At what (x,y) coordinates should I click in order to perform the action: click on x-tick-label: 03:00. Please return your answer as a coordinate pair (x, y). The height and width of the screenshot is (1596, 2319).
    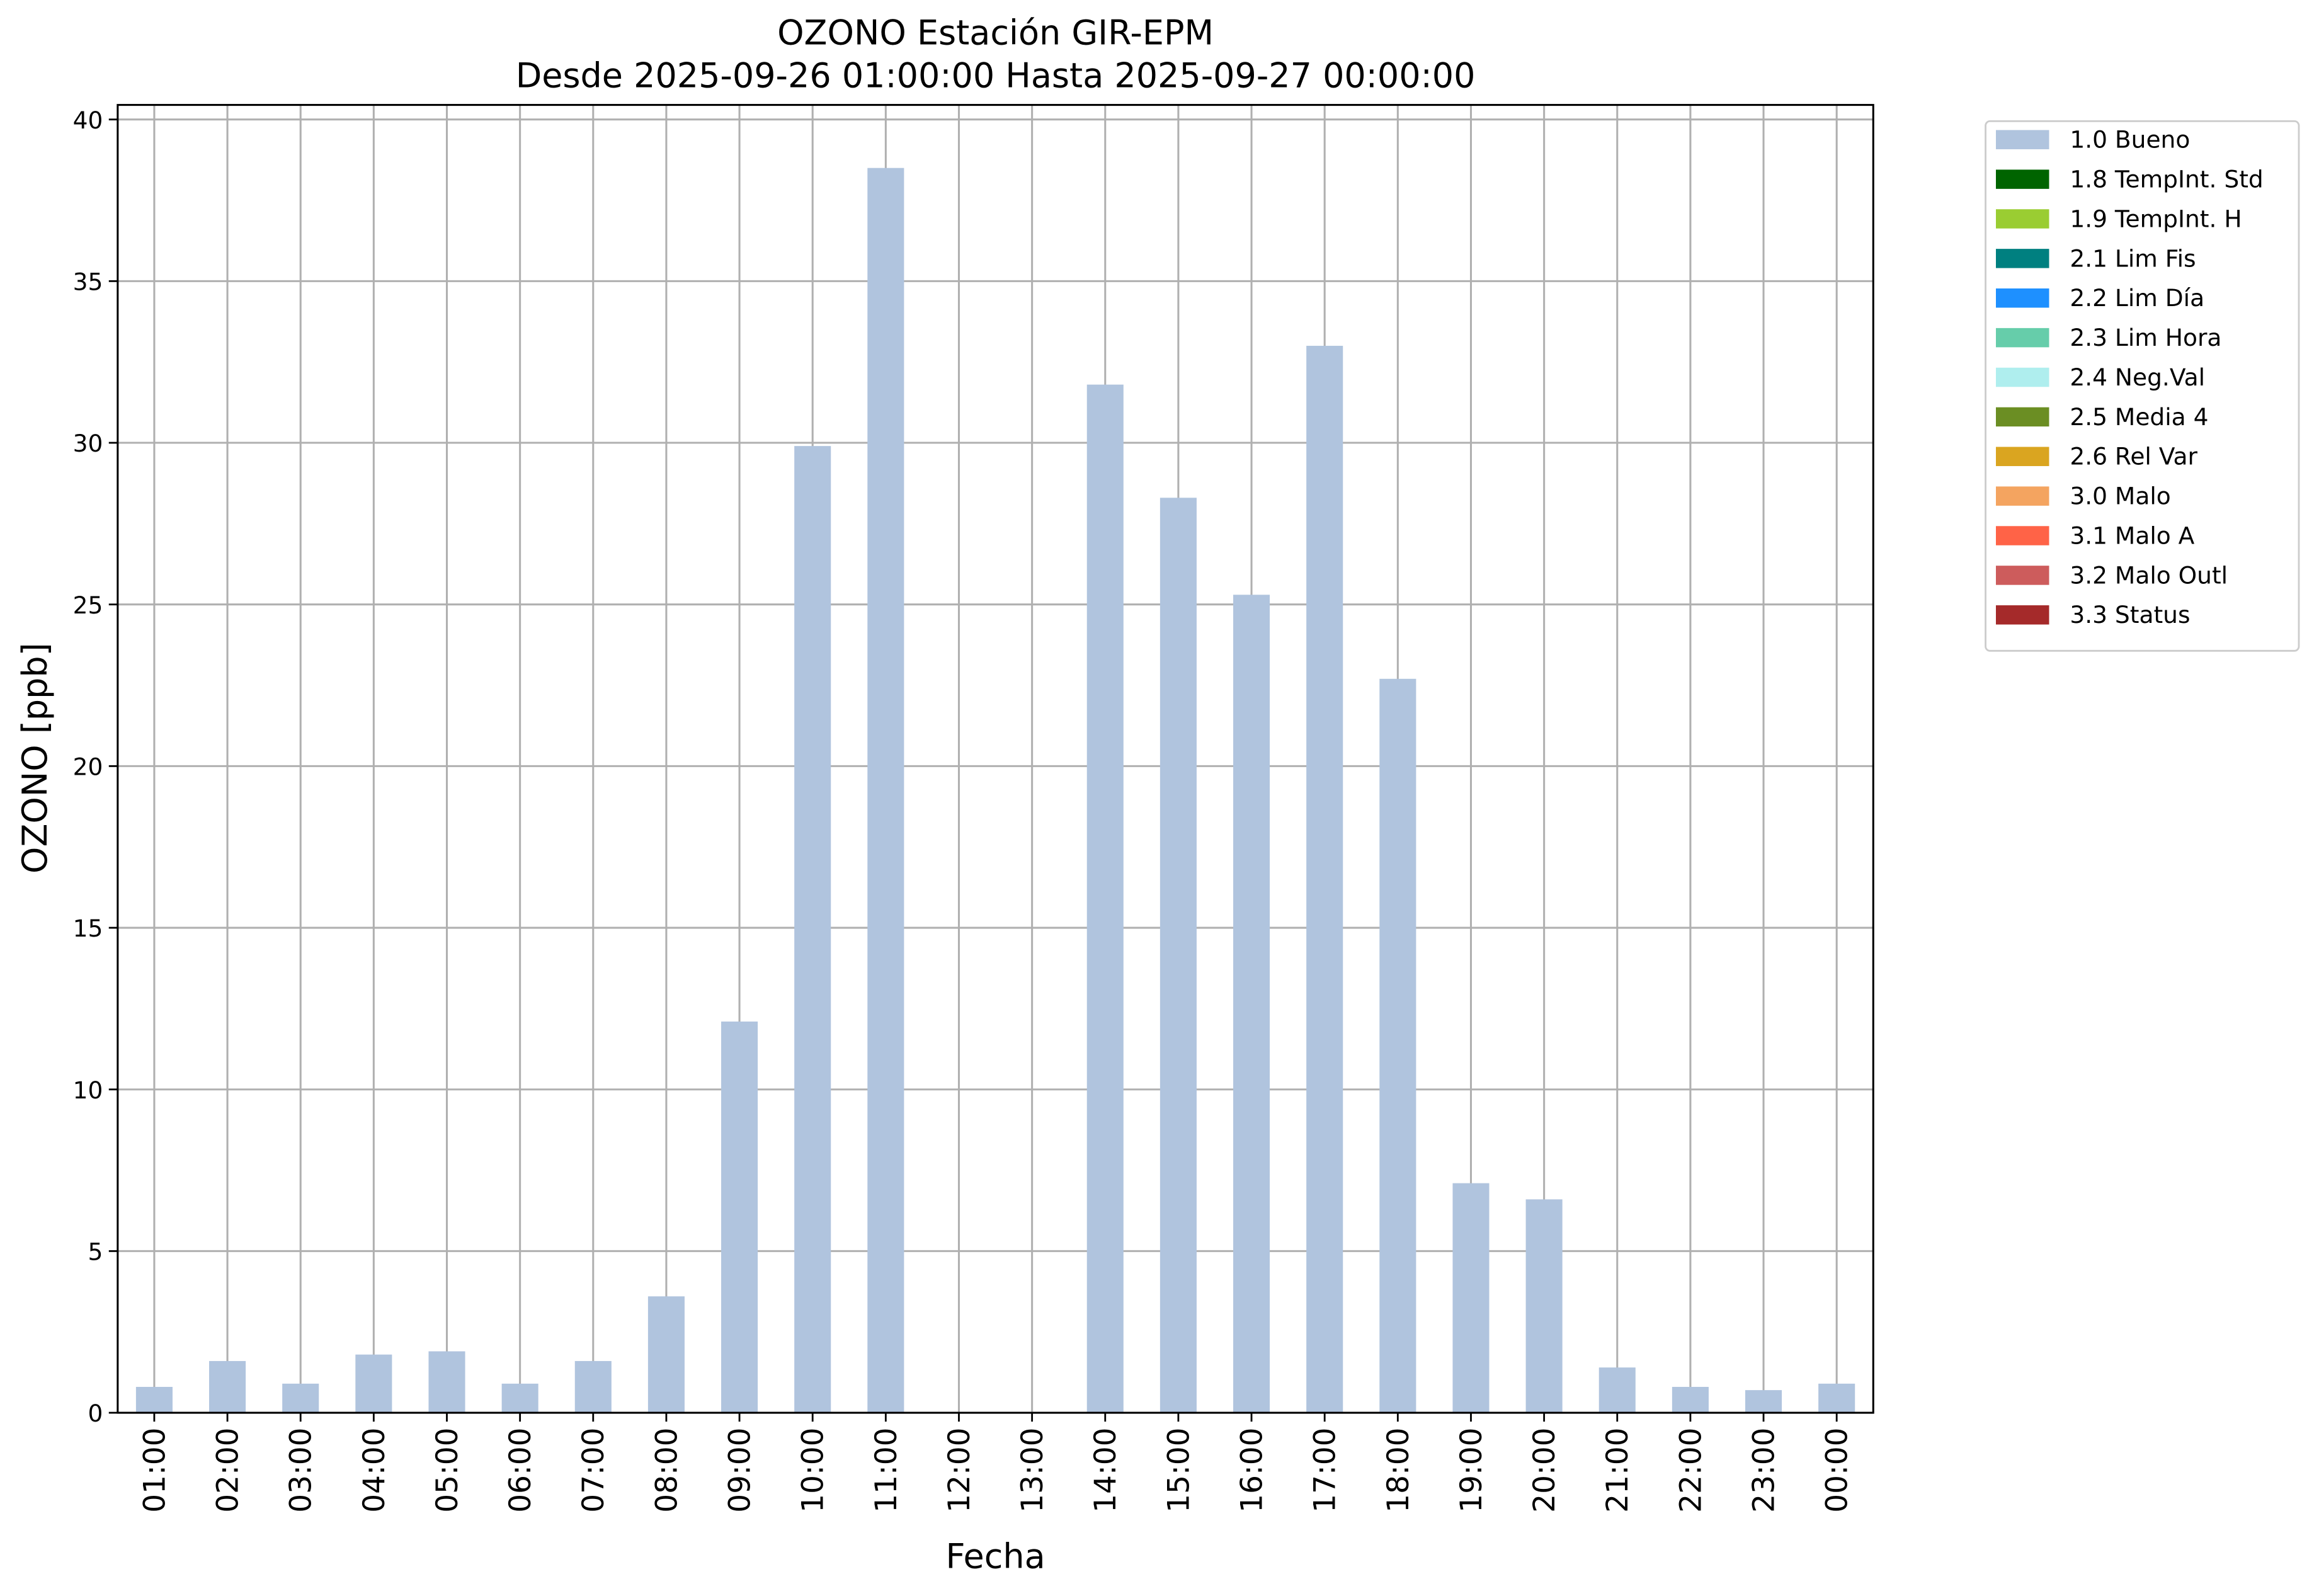
    Looking at the image, I should click on (301, 1470).